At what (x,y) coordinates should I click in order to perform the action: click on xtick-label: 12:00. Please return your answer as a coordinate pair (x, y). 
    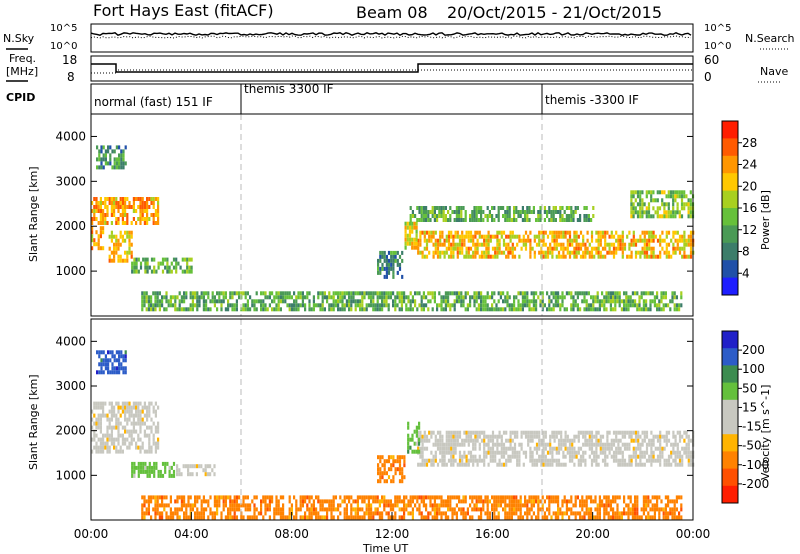
    Looking at the image, I should click on (392, 534).